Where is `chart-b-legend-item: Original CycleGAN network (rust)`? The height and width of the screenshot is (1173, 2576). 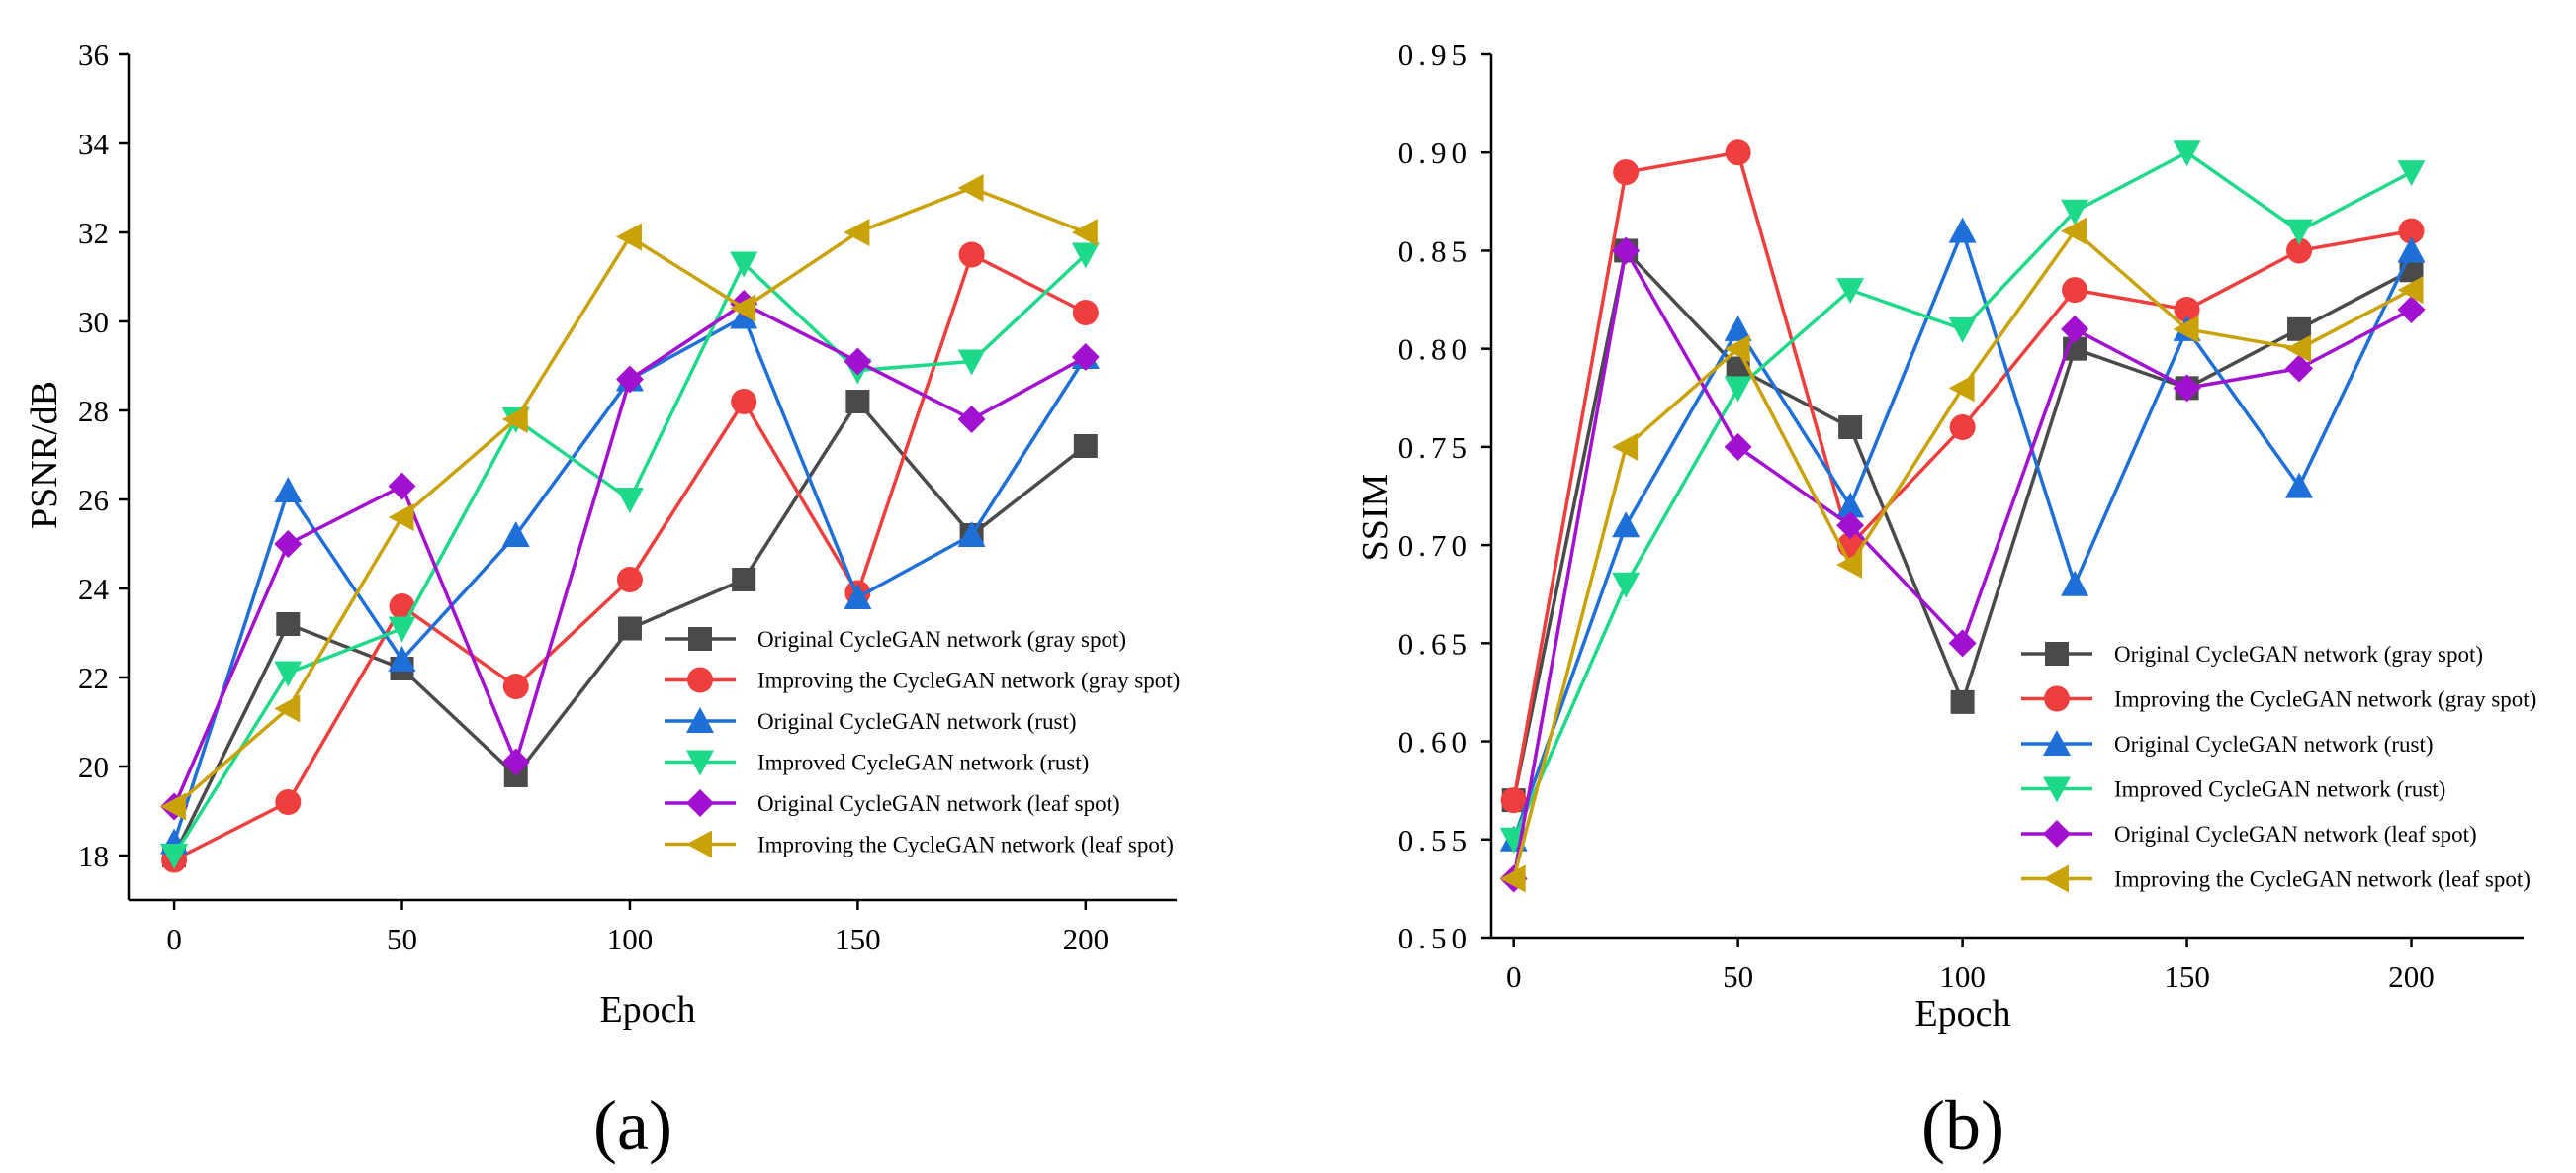 chart-b-legend-item: Original CycleGAN network (rust) is located at coordinates (2227, 743).